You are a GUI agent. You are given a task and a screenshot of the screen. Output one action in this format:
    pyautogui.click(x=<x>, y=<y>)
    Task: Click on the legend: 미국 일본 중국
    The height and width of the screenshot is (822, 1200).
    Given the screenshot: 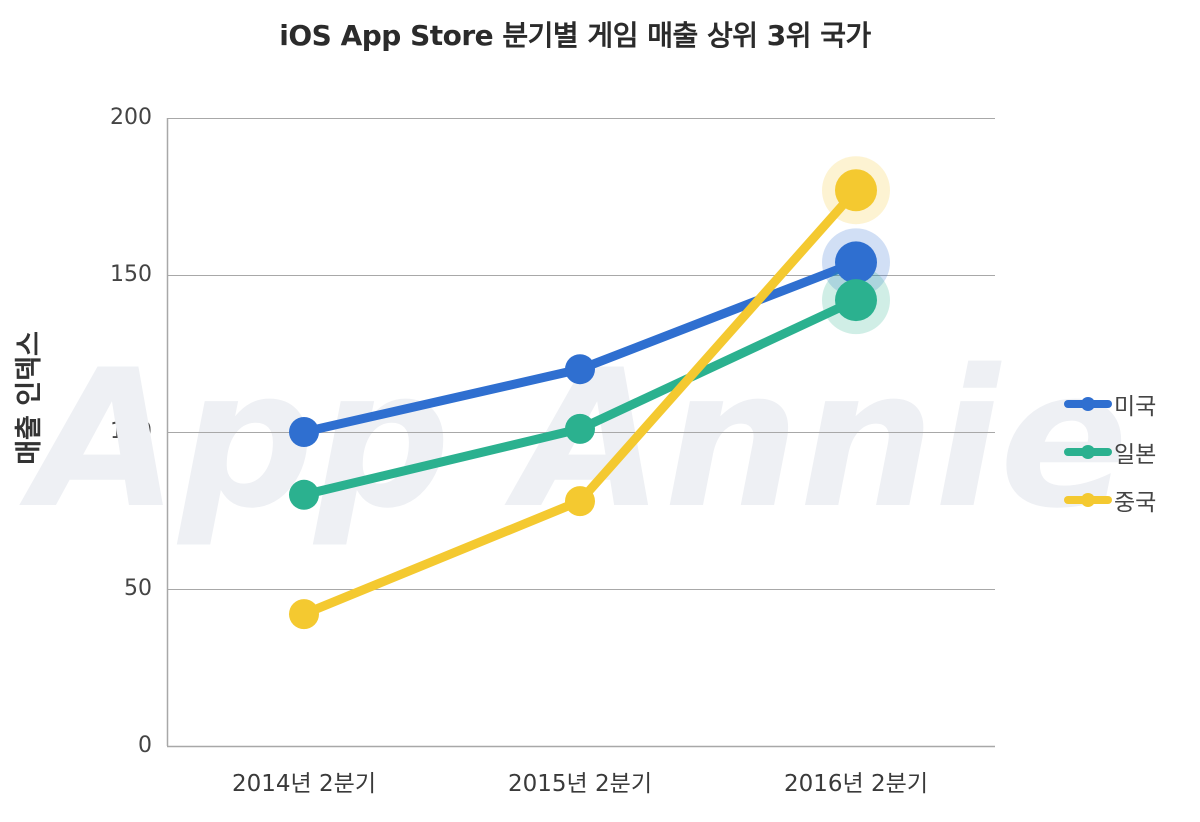 What is the action you would take?
    pyautogui.click(x=1110, y=452)
    